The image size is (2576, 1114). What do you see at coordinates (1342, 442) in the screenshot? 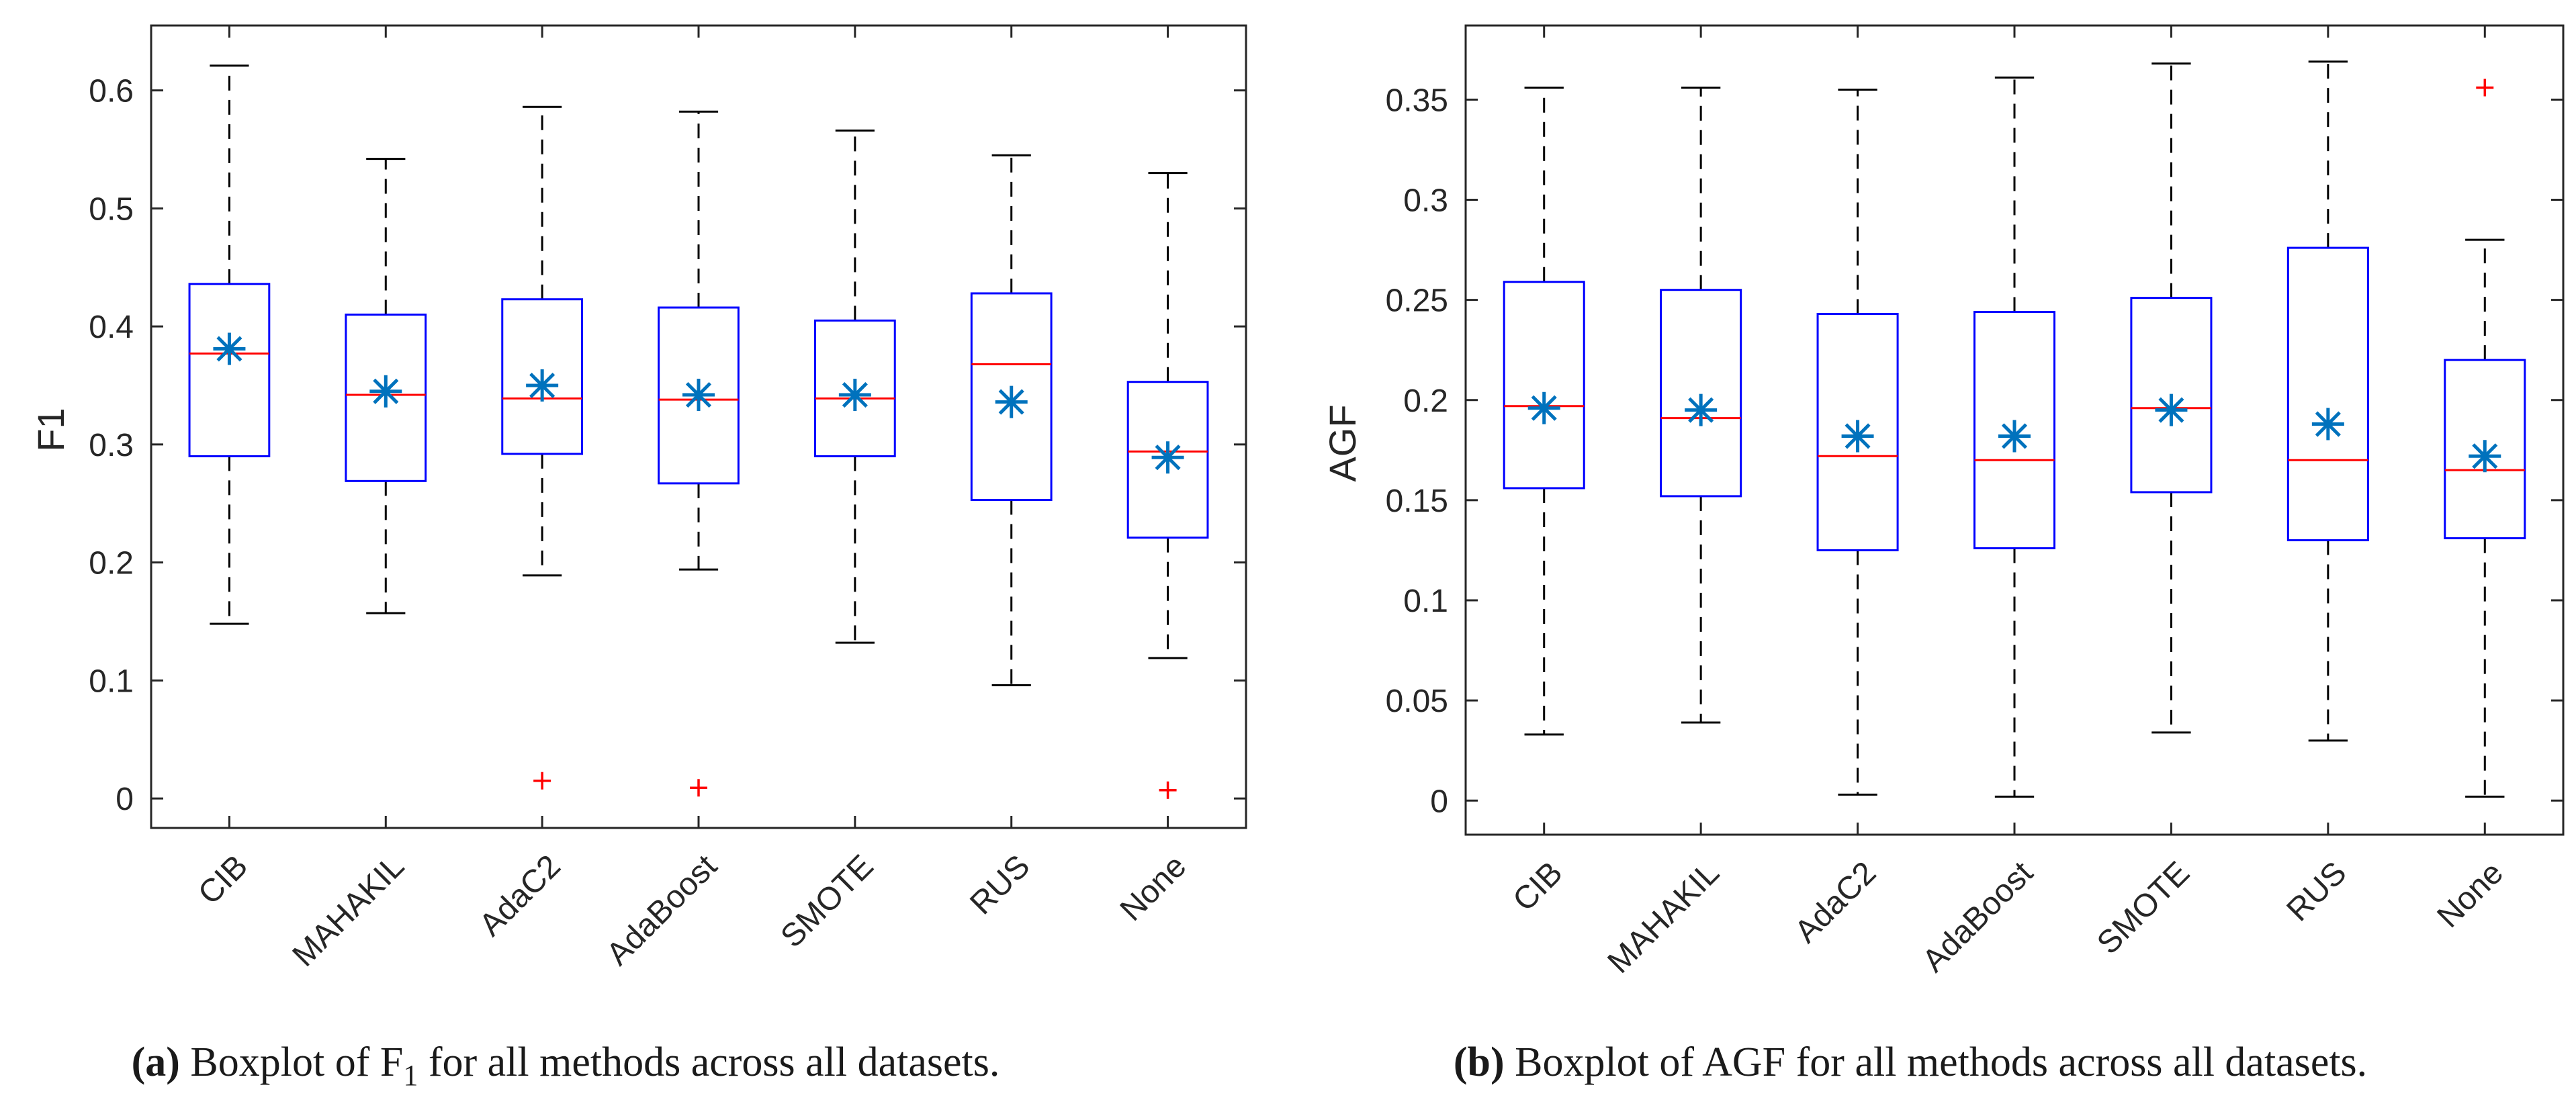
I see `y-axis-label: AGF` at bounding box center [1342, 442].